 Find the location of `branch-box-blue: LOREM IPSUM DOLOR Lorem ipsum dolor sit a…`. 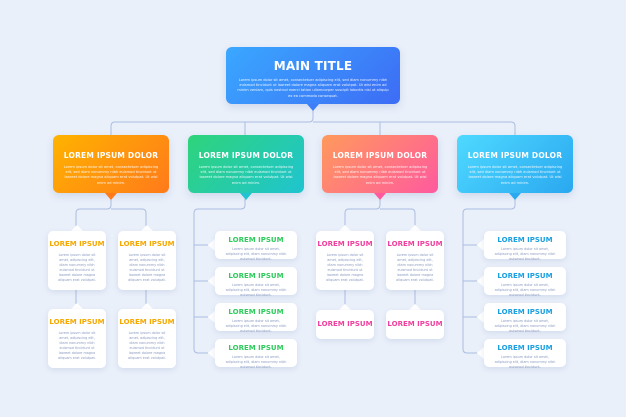

branch-box-blue: LOREM IPSUM DOLOR Lorem ipsum dolor sit a… is located at coordinates (515, 164).